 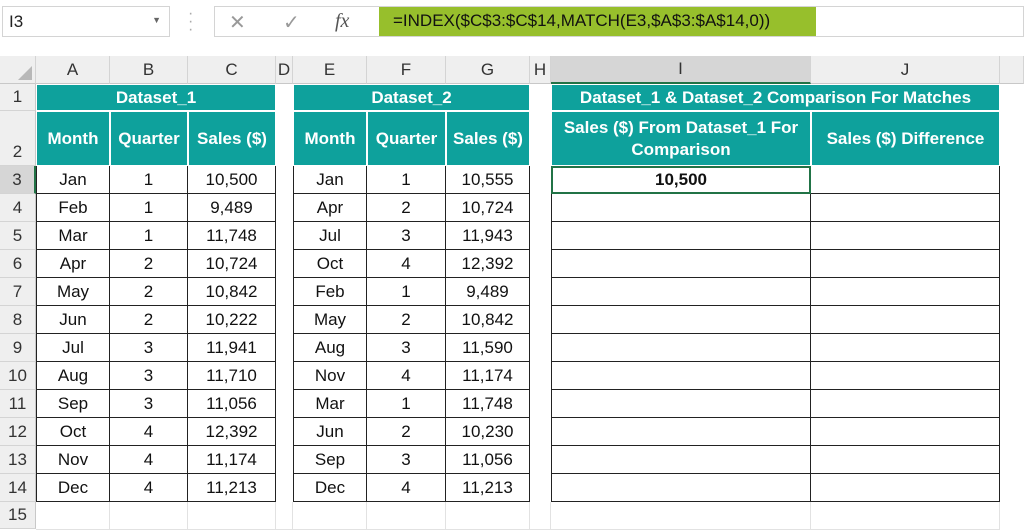 What do you see at coordinates (149, 376) in the screenshot?
I see `dataset1-cell: 3` at bounding box center [149, 376].